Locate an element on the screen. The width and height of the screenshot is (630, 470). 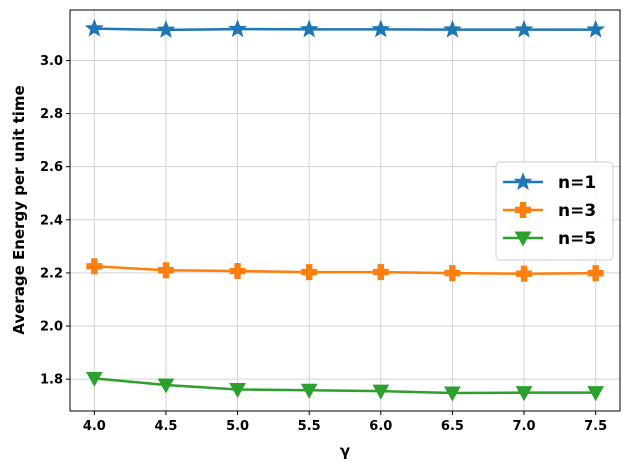
legend-label: n=3 is located at coordinates (577, 211).